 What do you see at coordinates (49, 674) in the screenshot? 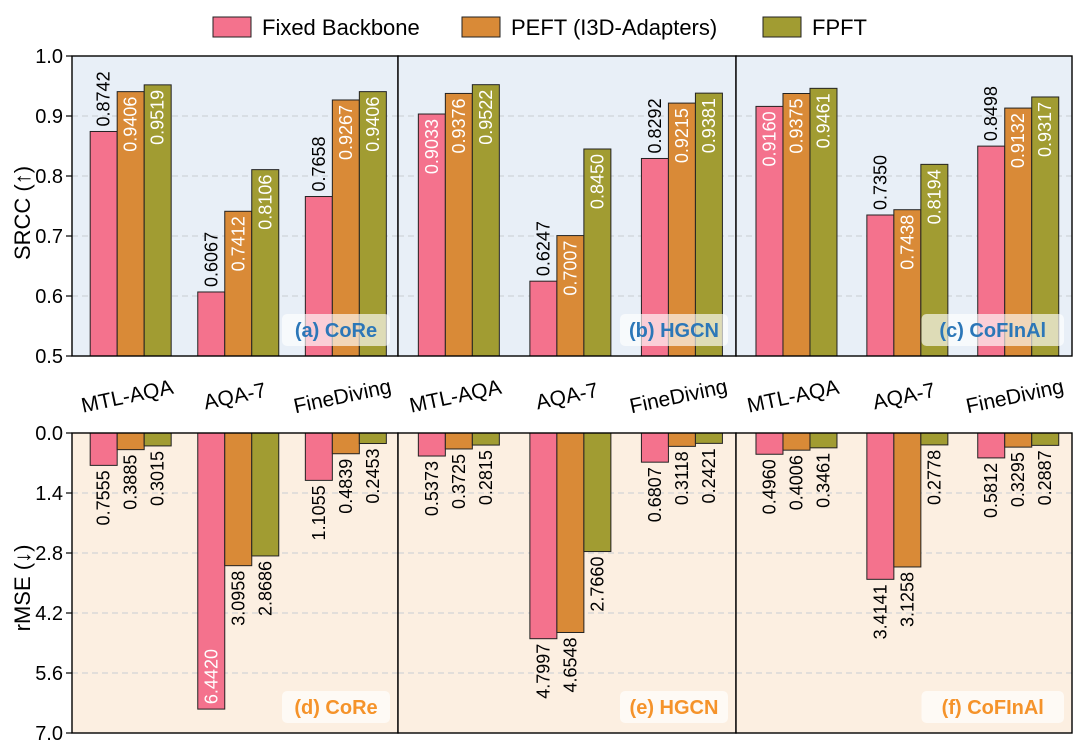
I see `y-tick-label: 5.6` at bounding box center [49, 674].